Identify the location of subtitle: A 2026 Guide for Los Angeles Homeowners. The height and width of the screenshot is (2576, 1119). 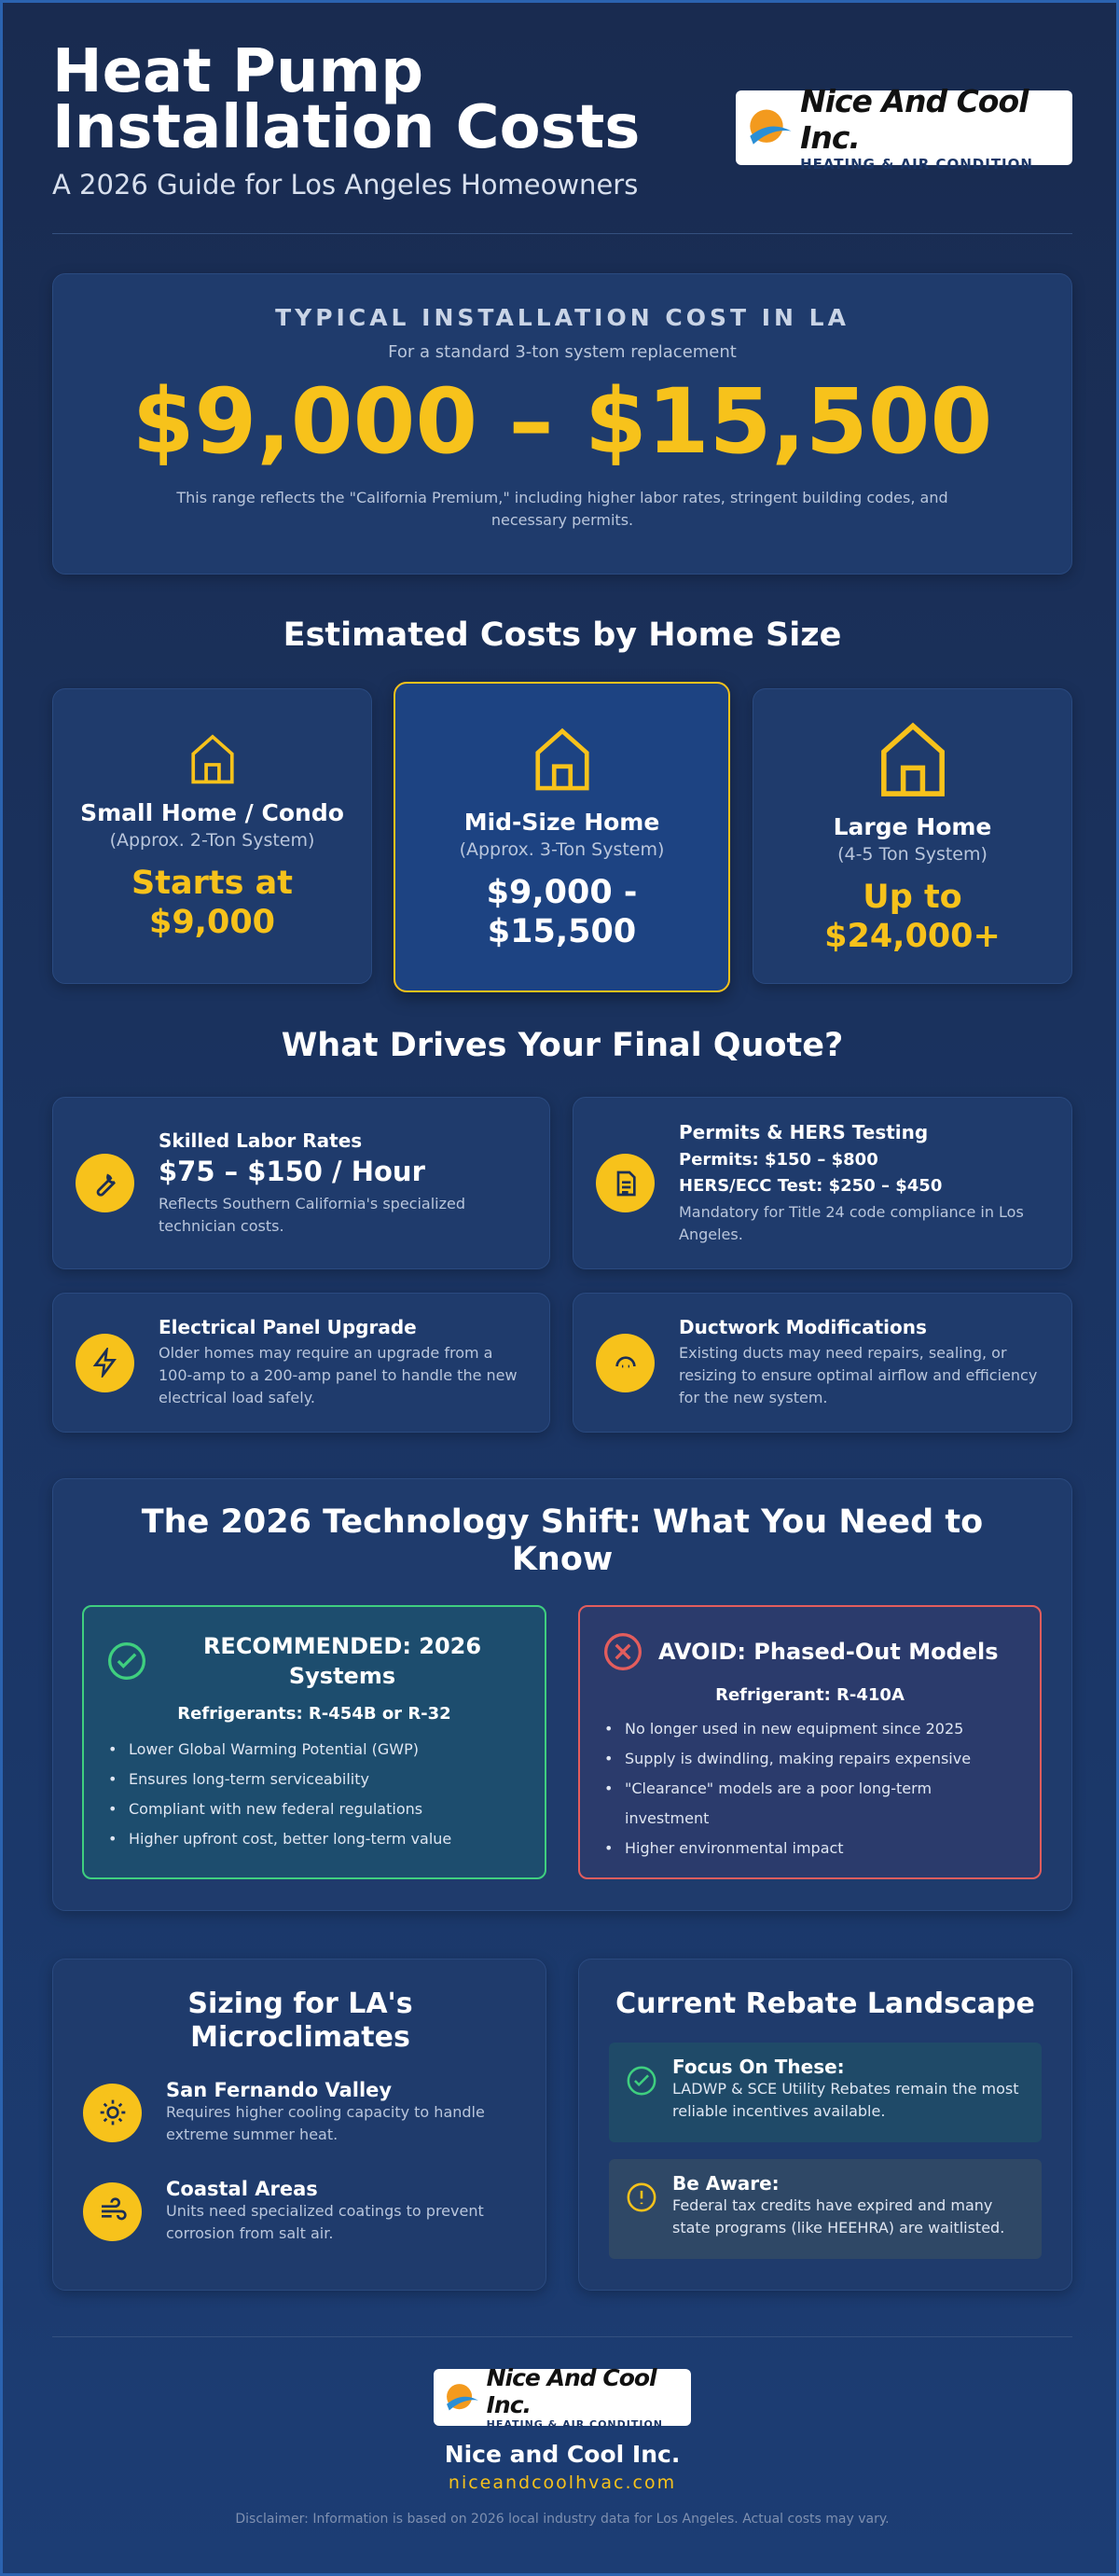
(345, 185).